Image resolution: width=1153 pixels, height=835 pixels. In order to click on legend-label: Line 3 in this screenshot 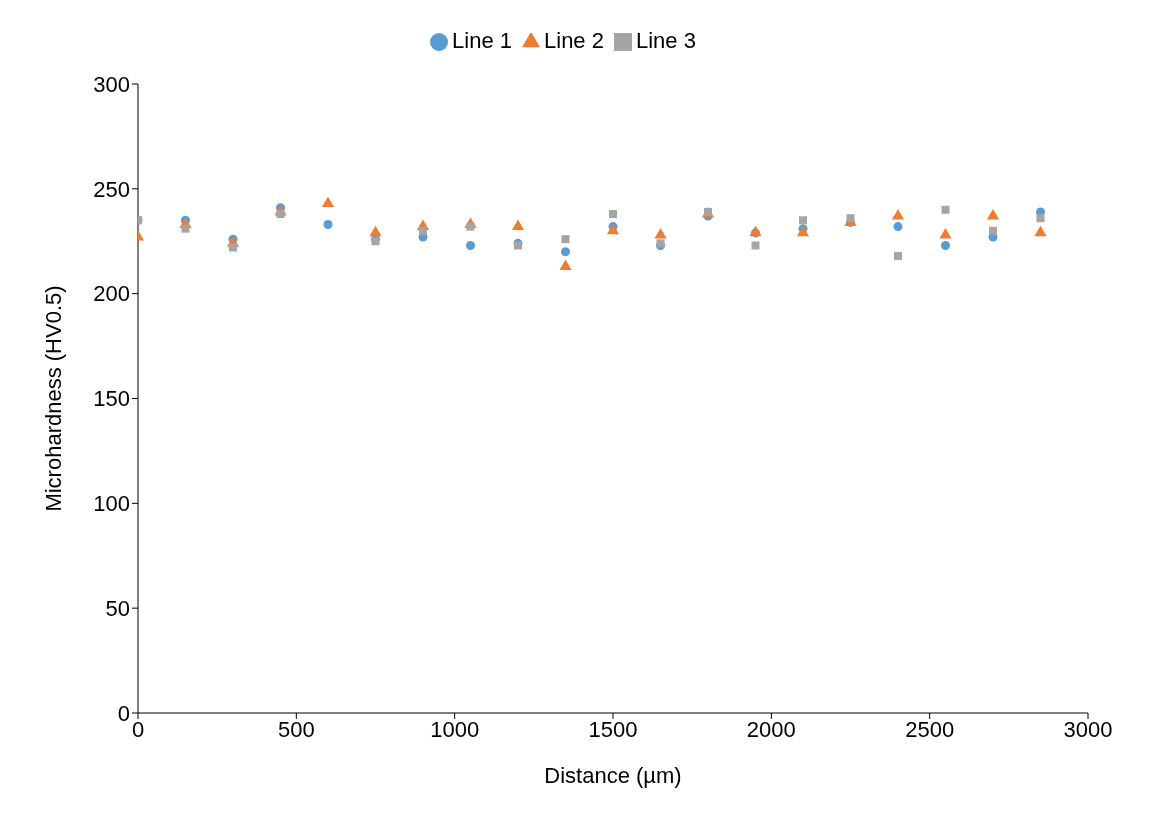, I will do `click(665, 40)`.